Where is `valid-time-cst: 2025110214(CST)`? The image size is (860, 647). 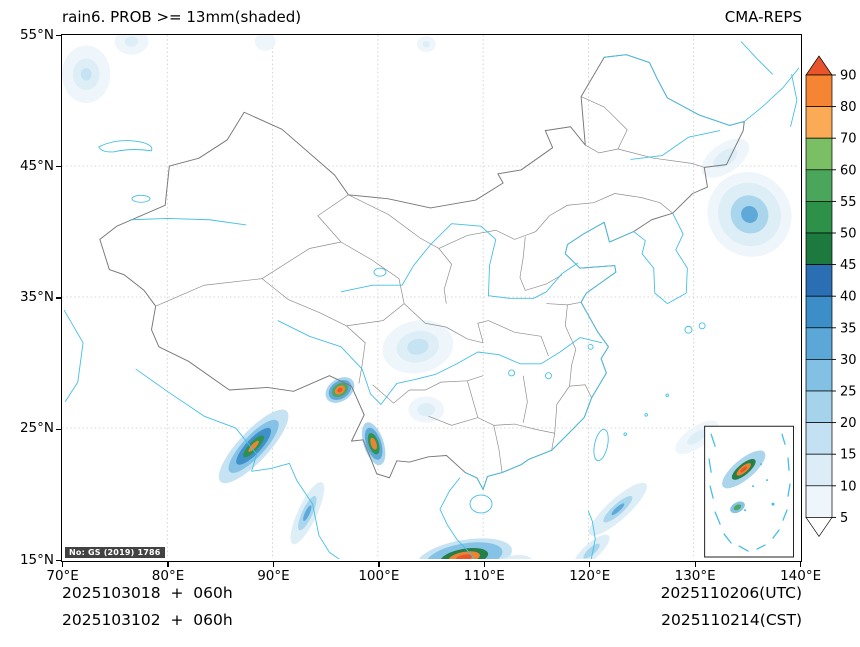 valid-time-cst: 2025110214(CST) is located at coordinates (731, 620).